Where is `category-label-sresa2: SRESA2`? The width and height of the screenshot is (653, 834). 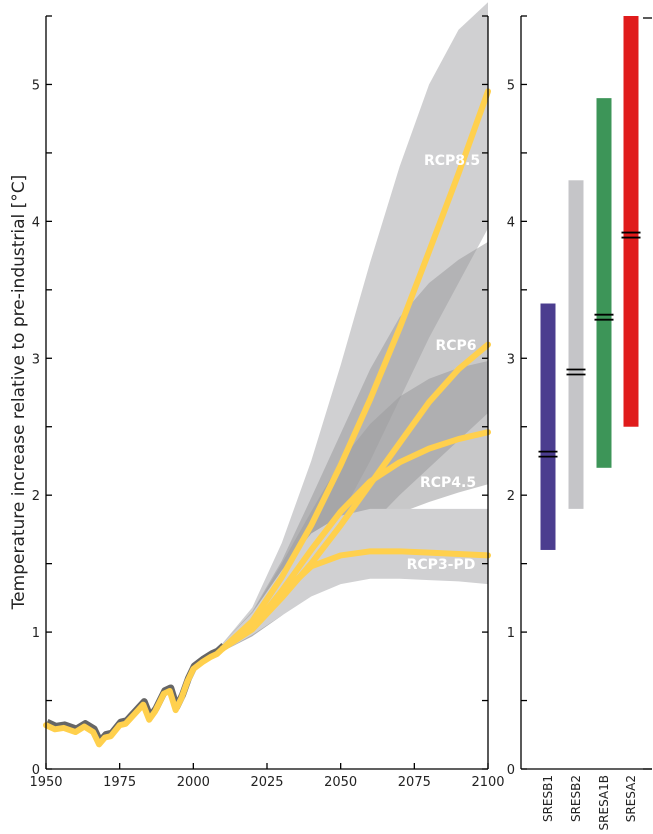
category-label-sresa2: SRESA2 is located at coordinates (631, 798).